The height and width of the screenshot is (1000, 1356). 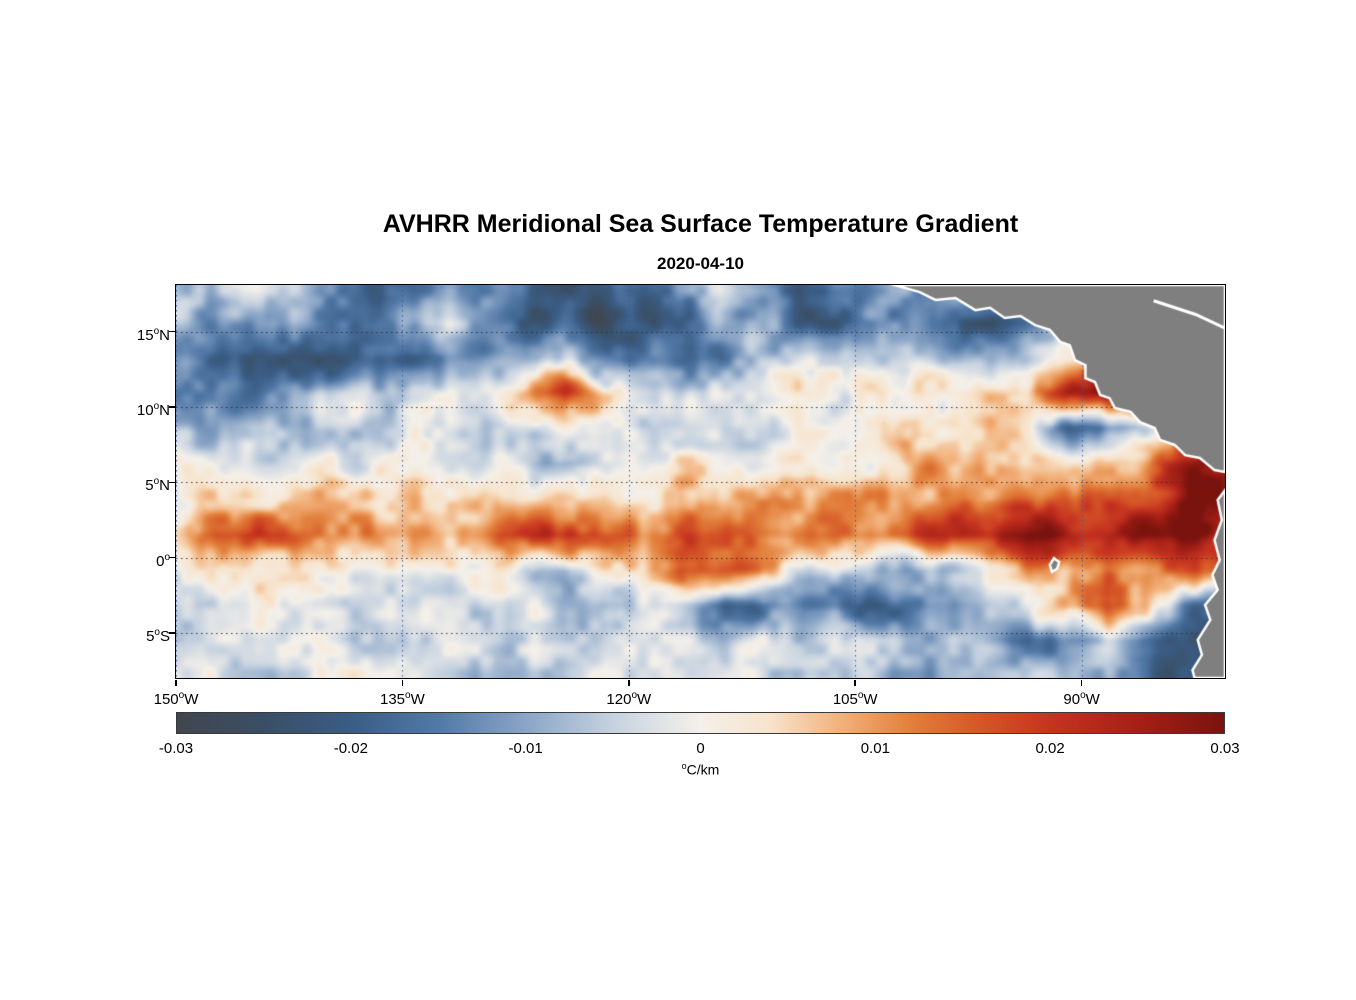 I want to click on tick-number: 135, so click(x=393, y=699).